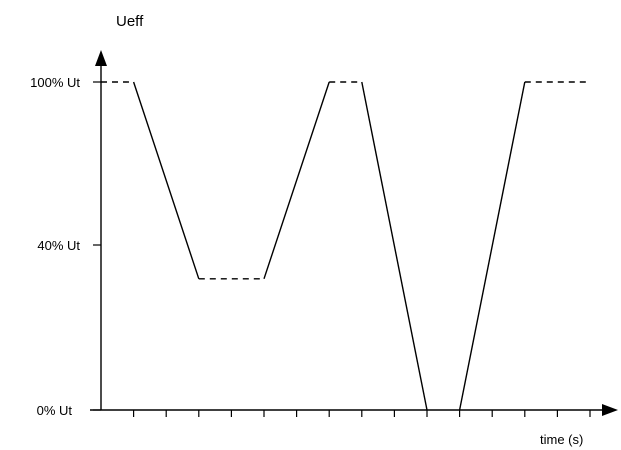 The image size is (621, 450). What do you see at coordinates (130, 21) in the screenshot?
I see `y-axis-title: Ueff` at bounding box center [130, 21].